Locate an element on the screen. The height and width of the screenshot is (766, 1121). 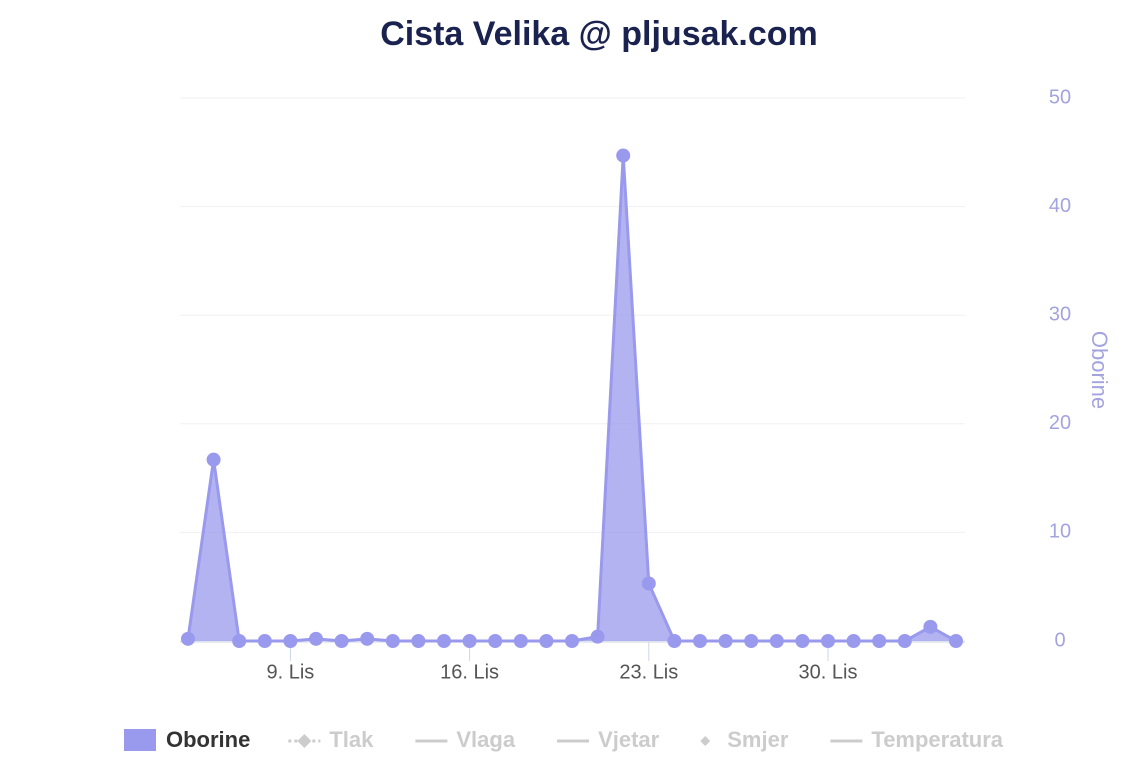
x-tick-label: 30. Lis is located at coordinates (828, 672).